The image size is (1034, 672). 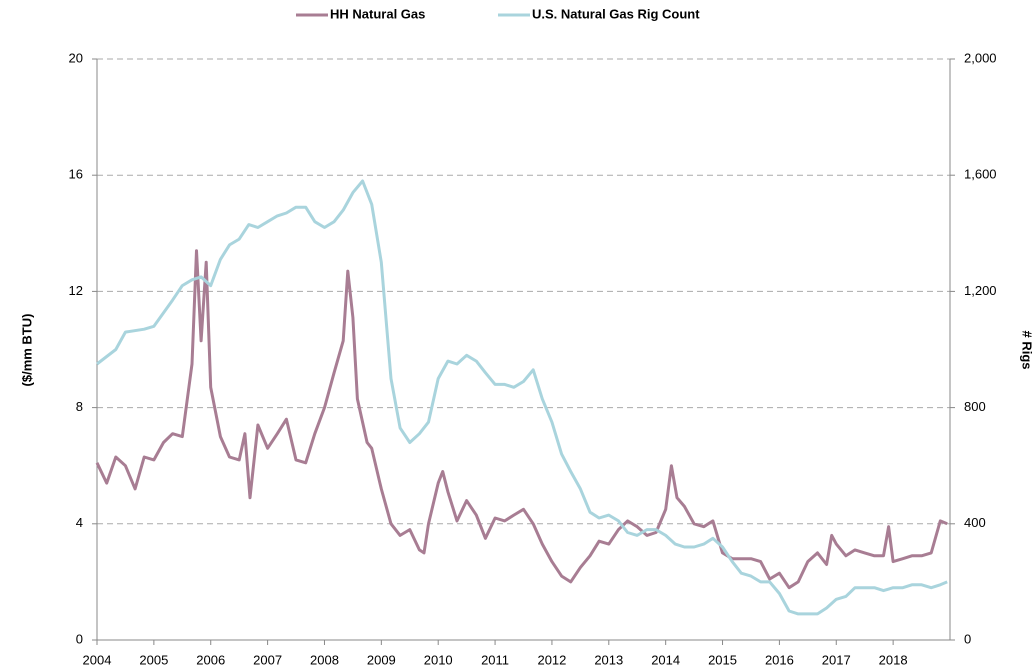 What do you see at coordinates (495, 659) in the screenshot?
I see `x-tick-label: 2011` at bounding box center [495, 659].